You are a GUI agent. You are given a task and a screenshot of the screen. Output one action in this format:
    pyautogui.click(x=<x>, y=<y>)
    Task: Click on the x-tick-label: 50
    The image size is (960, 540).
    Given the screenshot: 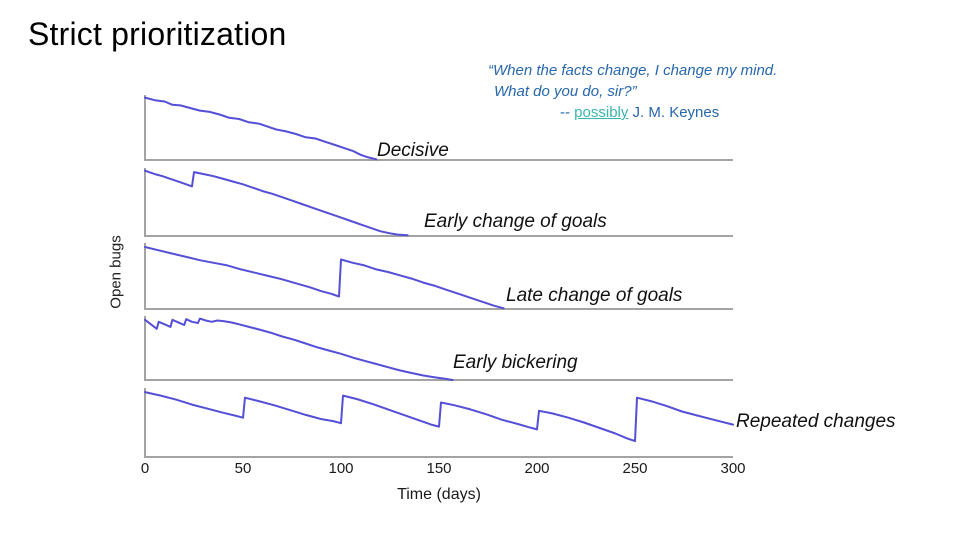 What is the action you would take?
    pyautogui.click(x=243, y=468)
    